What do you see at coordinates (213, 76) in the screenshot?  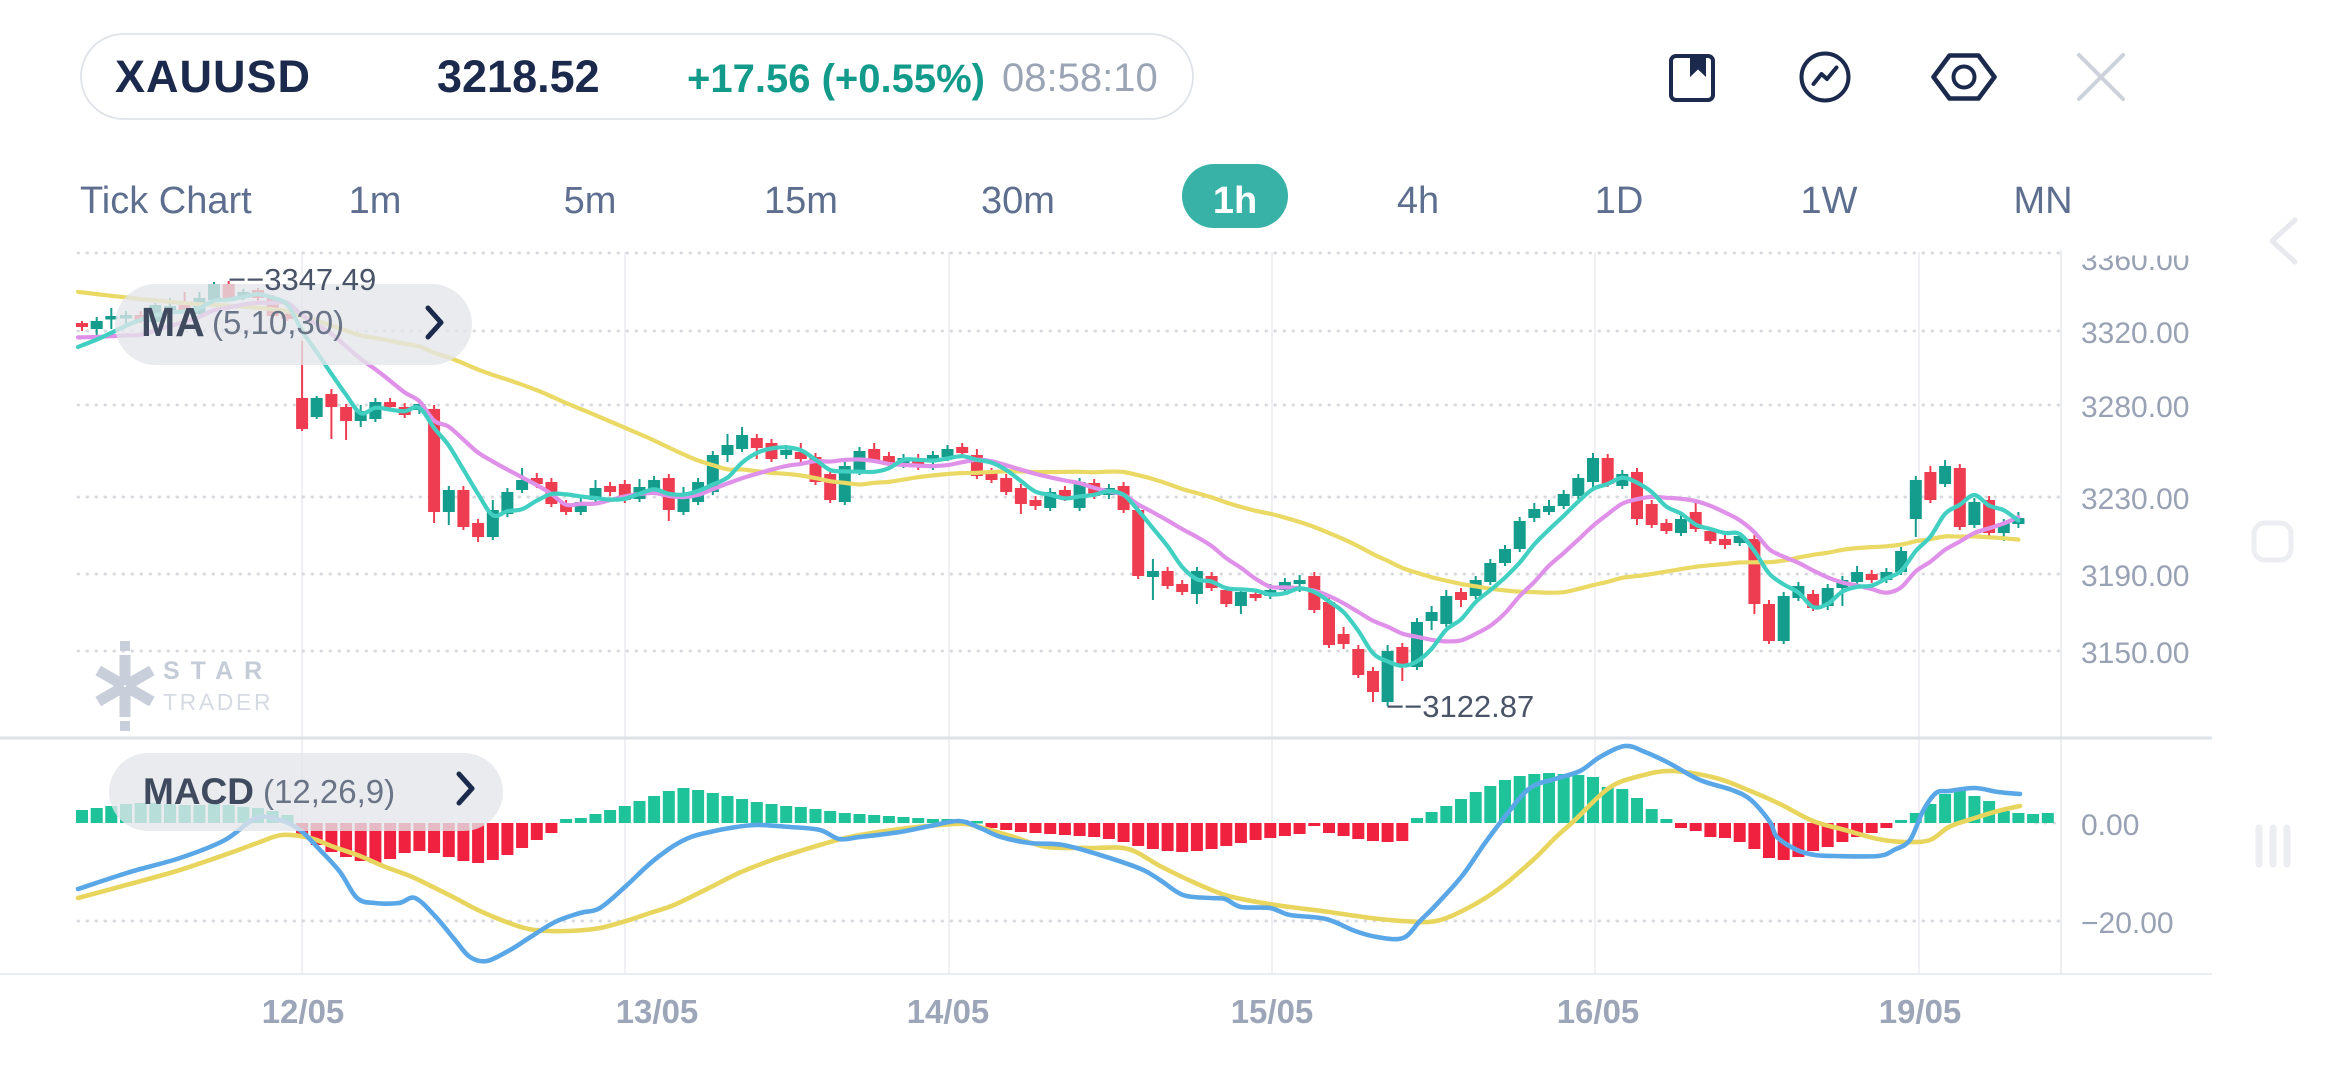 I see `svg-text: XAUUSD` at bounding box center [213, 76].